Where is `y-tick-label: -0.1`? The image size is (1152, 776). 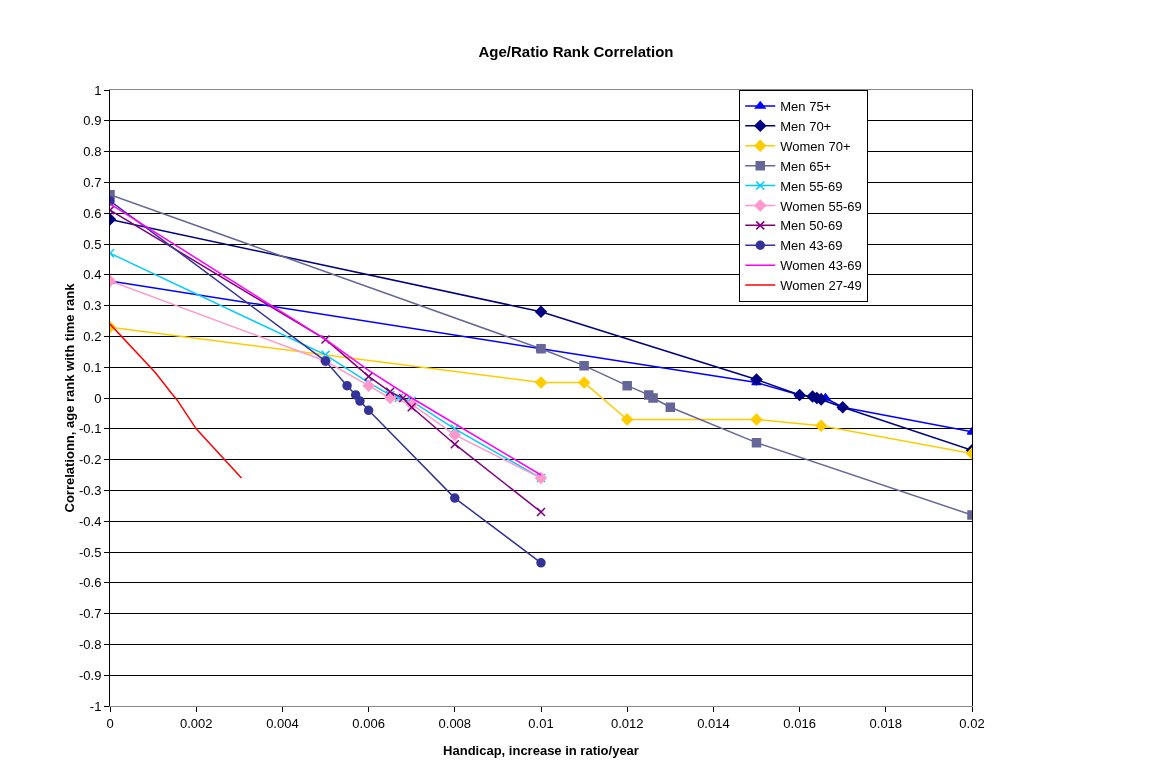 y-tick-label: -0.1 is located at coordinates (90, 429).